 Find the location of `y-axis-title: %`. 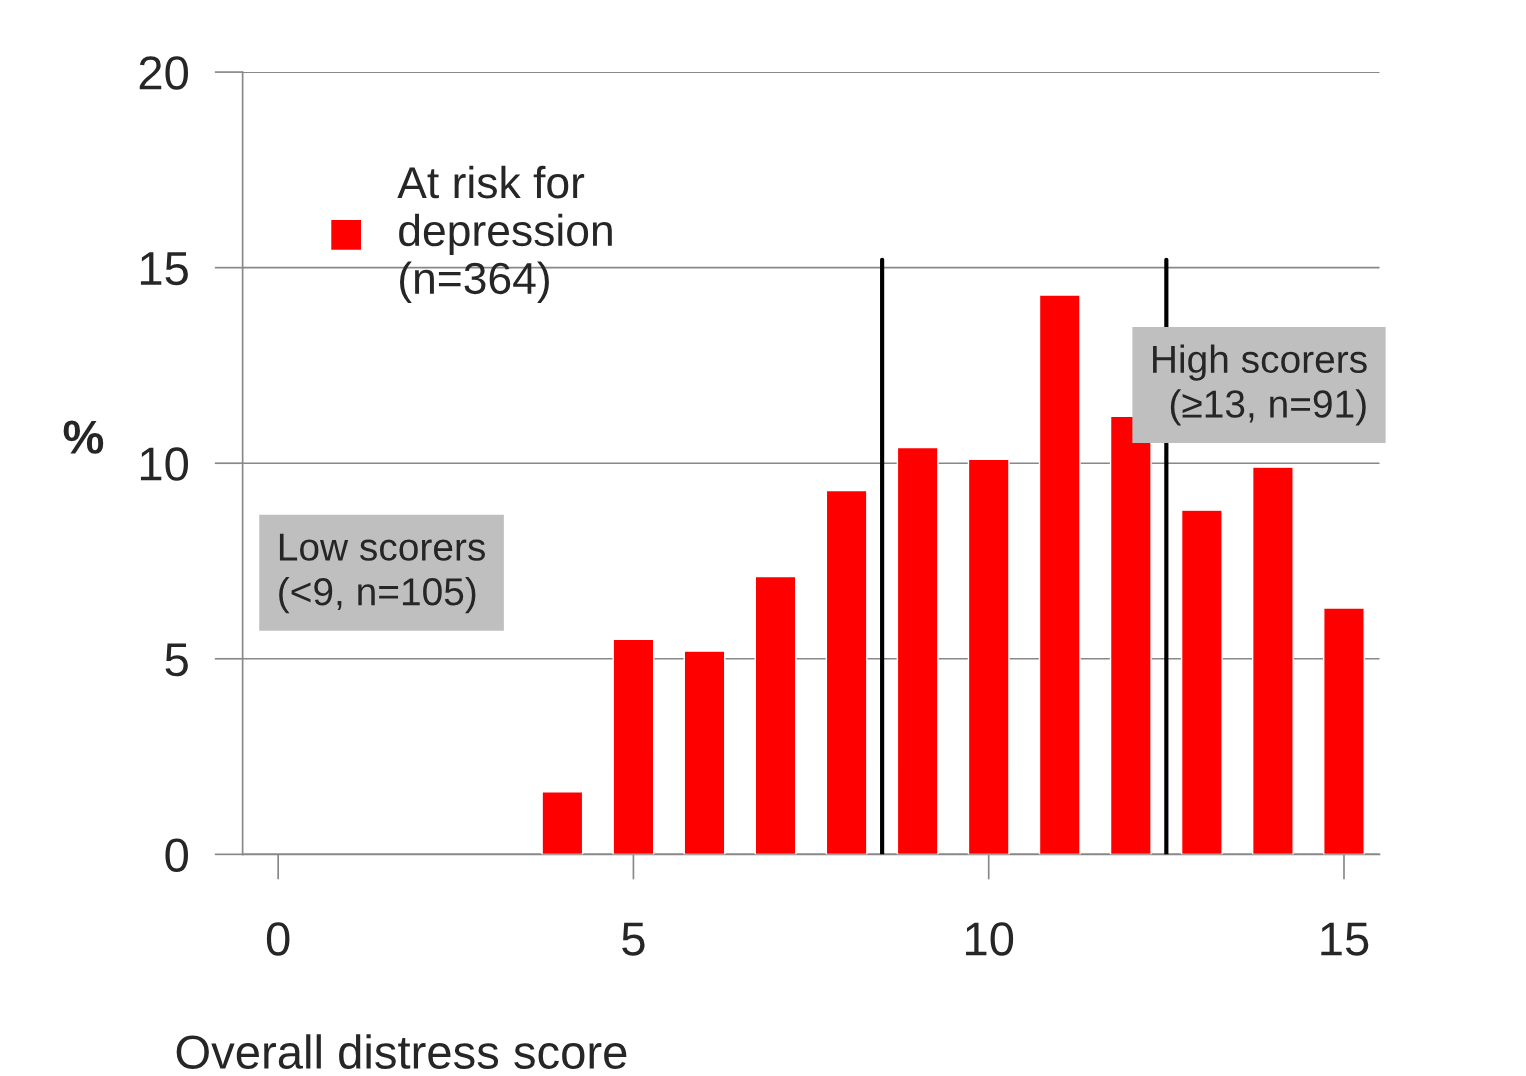

y-axis-title: % is located at coordinates (83, 437).